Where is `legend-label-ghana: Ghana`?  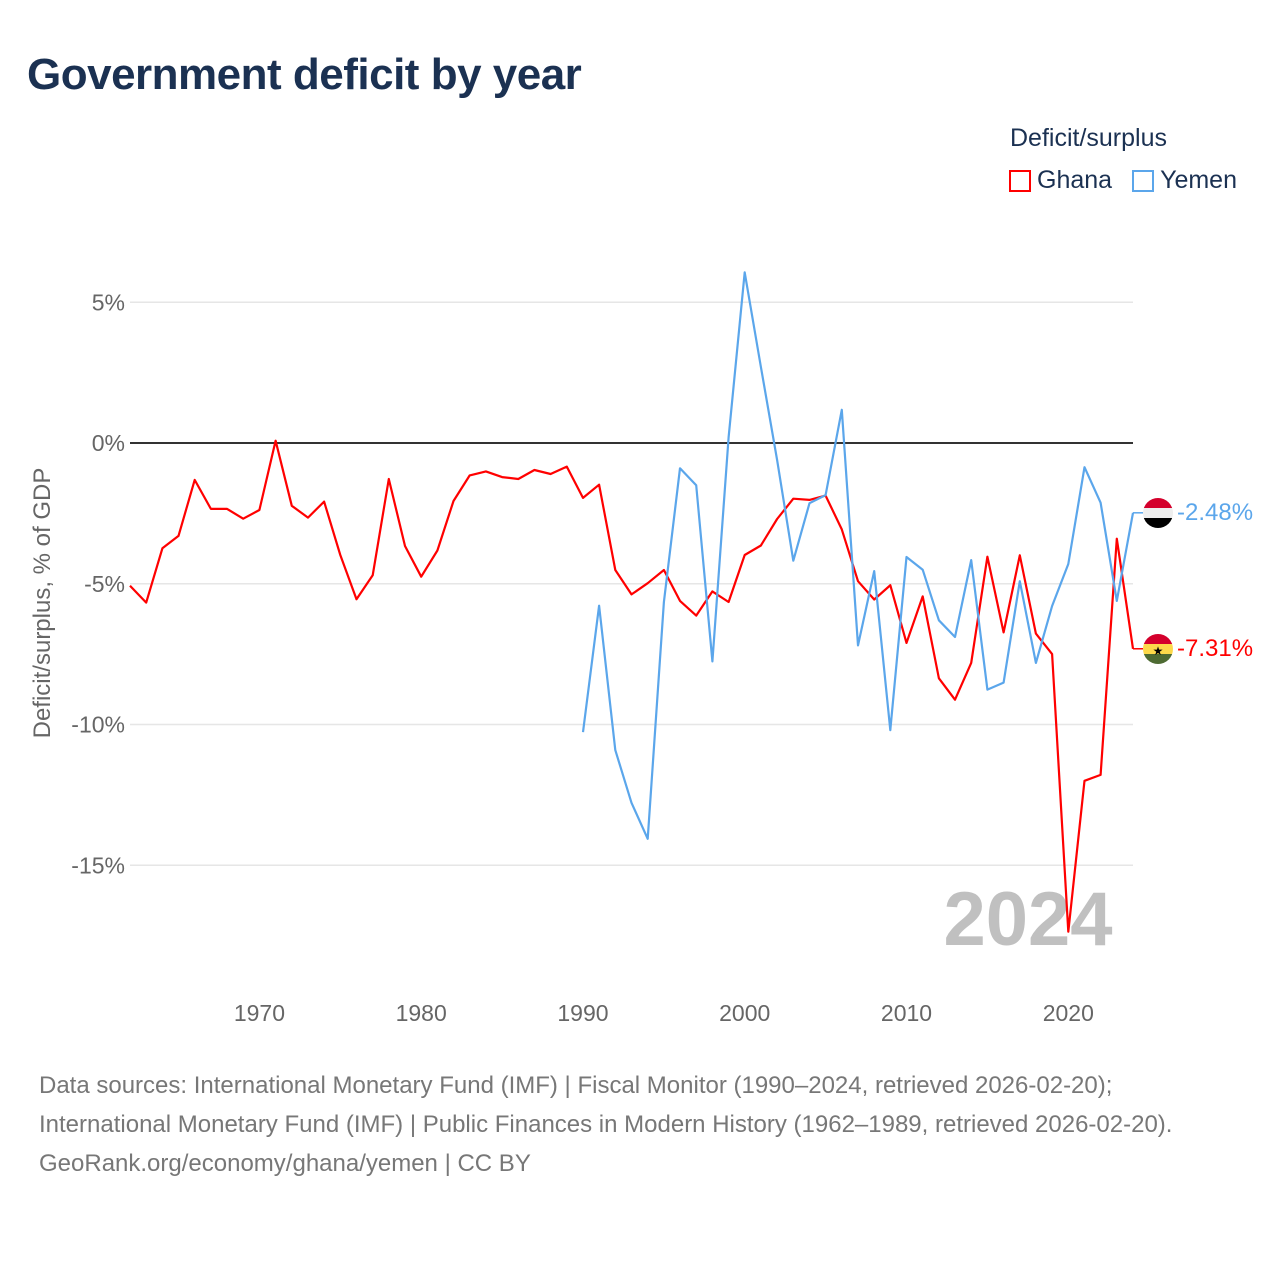 legend-label-ghana: Ghana is located at coordinates (1075, 180).